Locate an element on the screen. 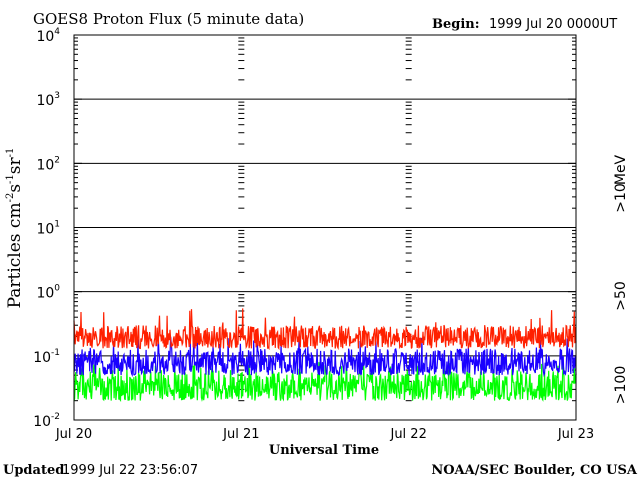 This screenshot has height=480, width=640. legend-unit: MeV is located at coordinates (621, 169).